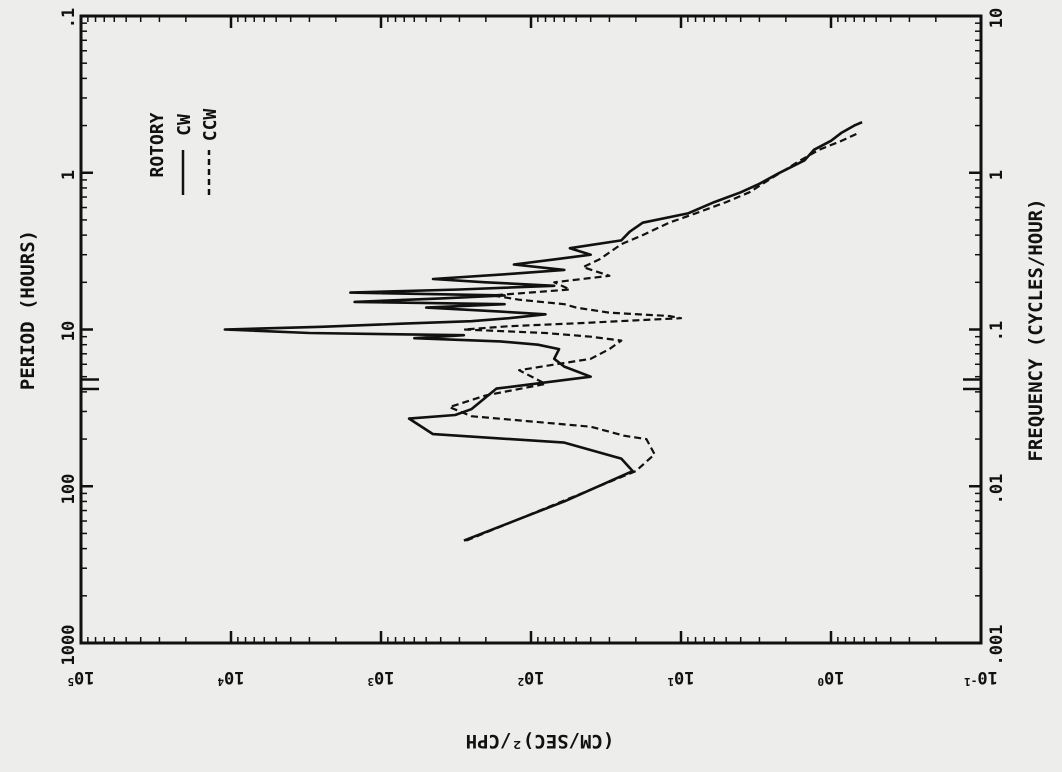  Describe the element at coordinates (69, 175) in the screenshot. I see `period-tick-label: 1` at that location.